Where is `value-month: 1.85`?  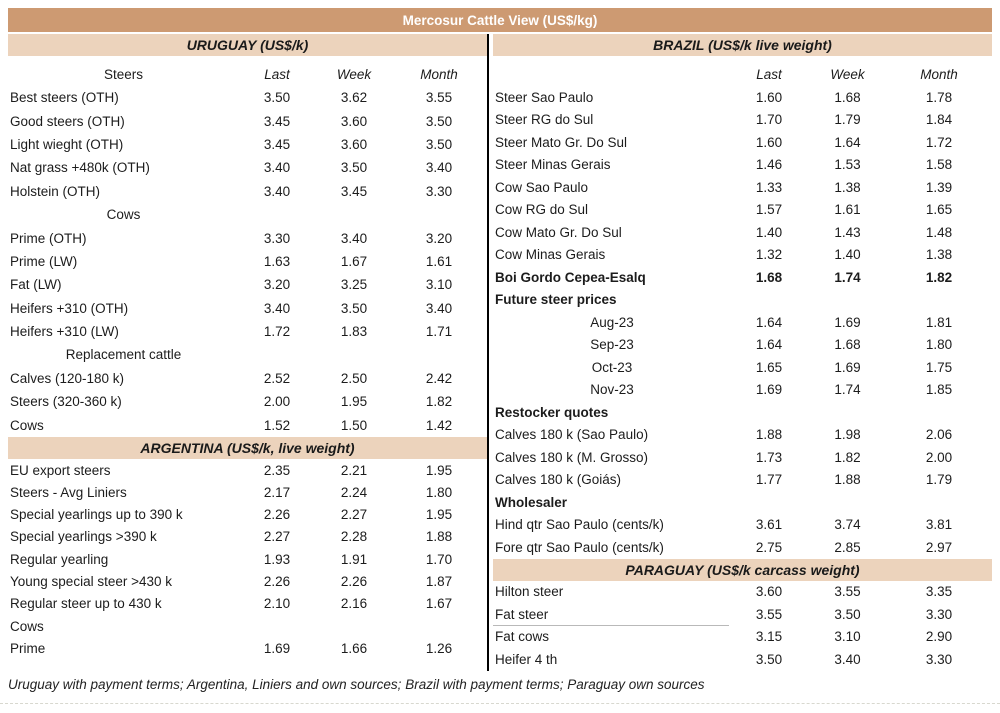
value-month: 1.85 is located at coordinates (939, 390).